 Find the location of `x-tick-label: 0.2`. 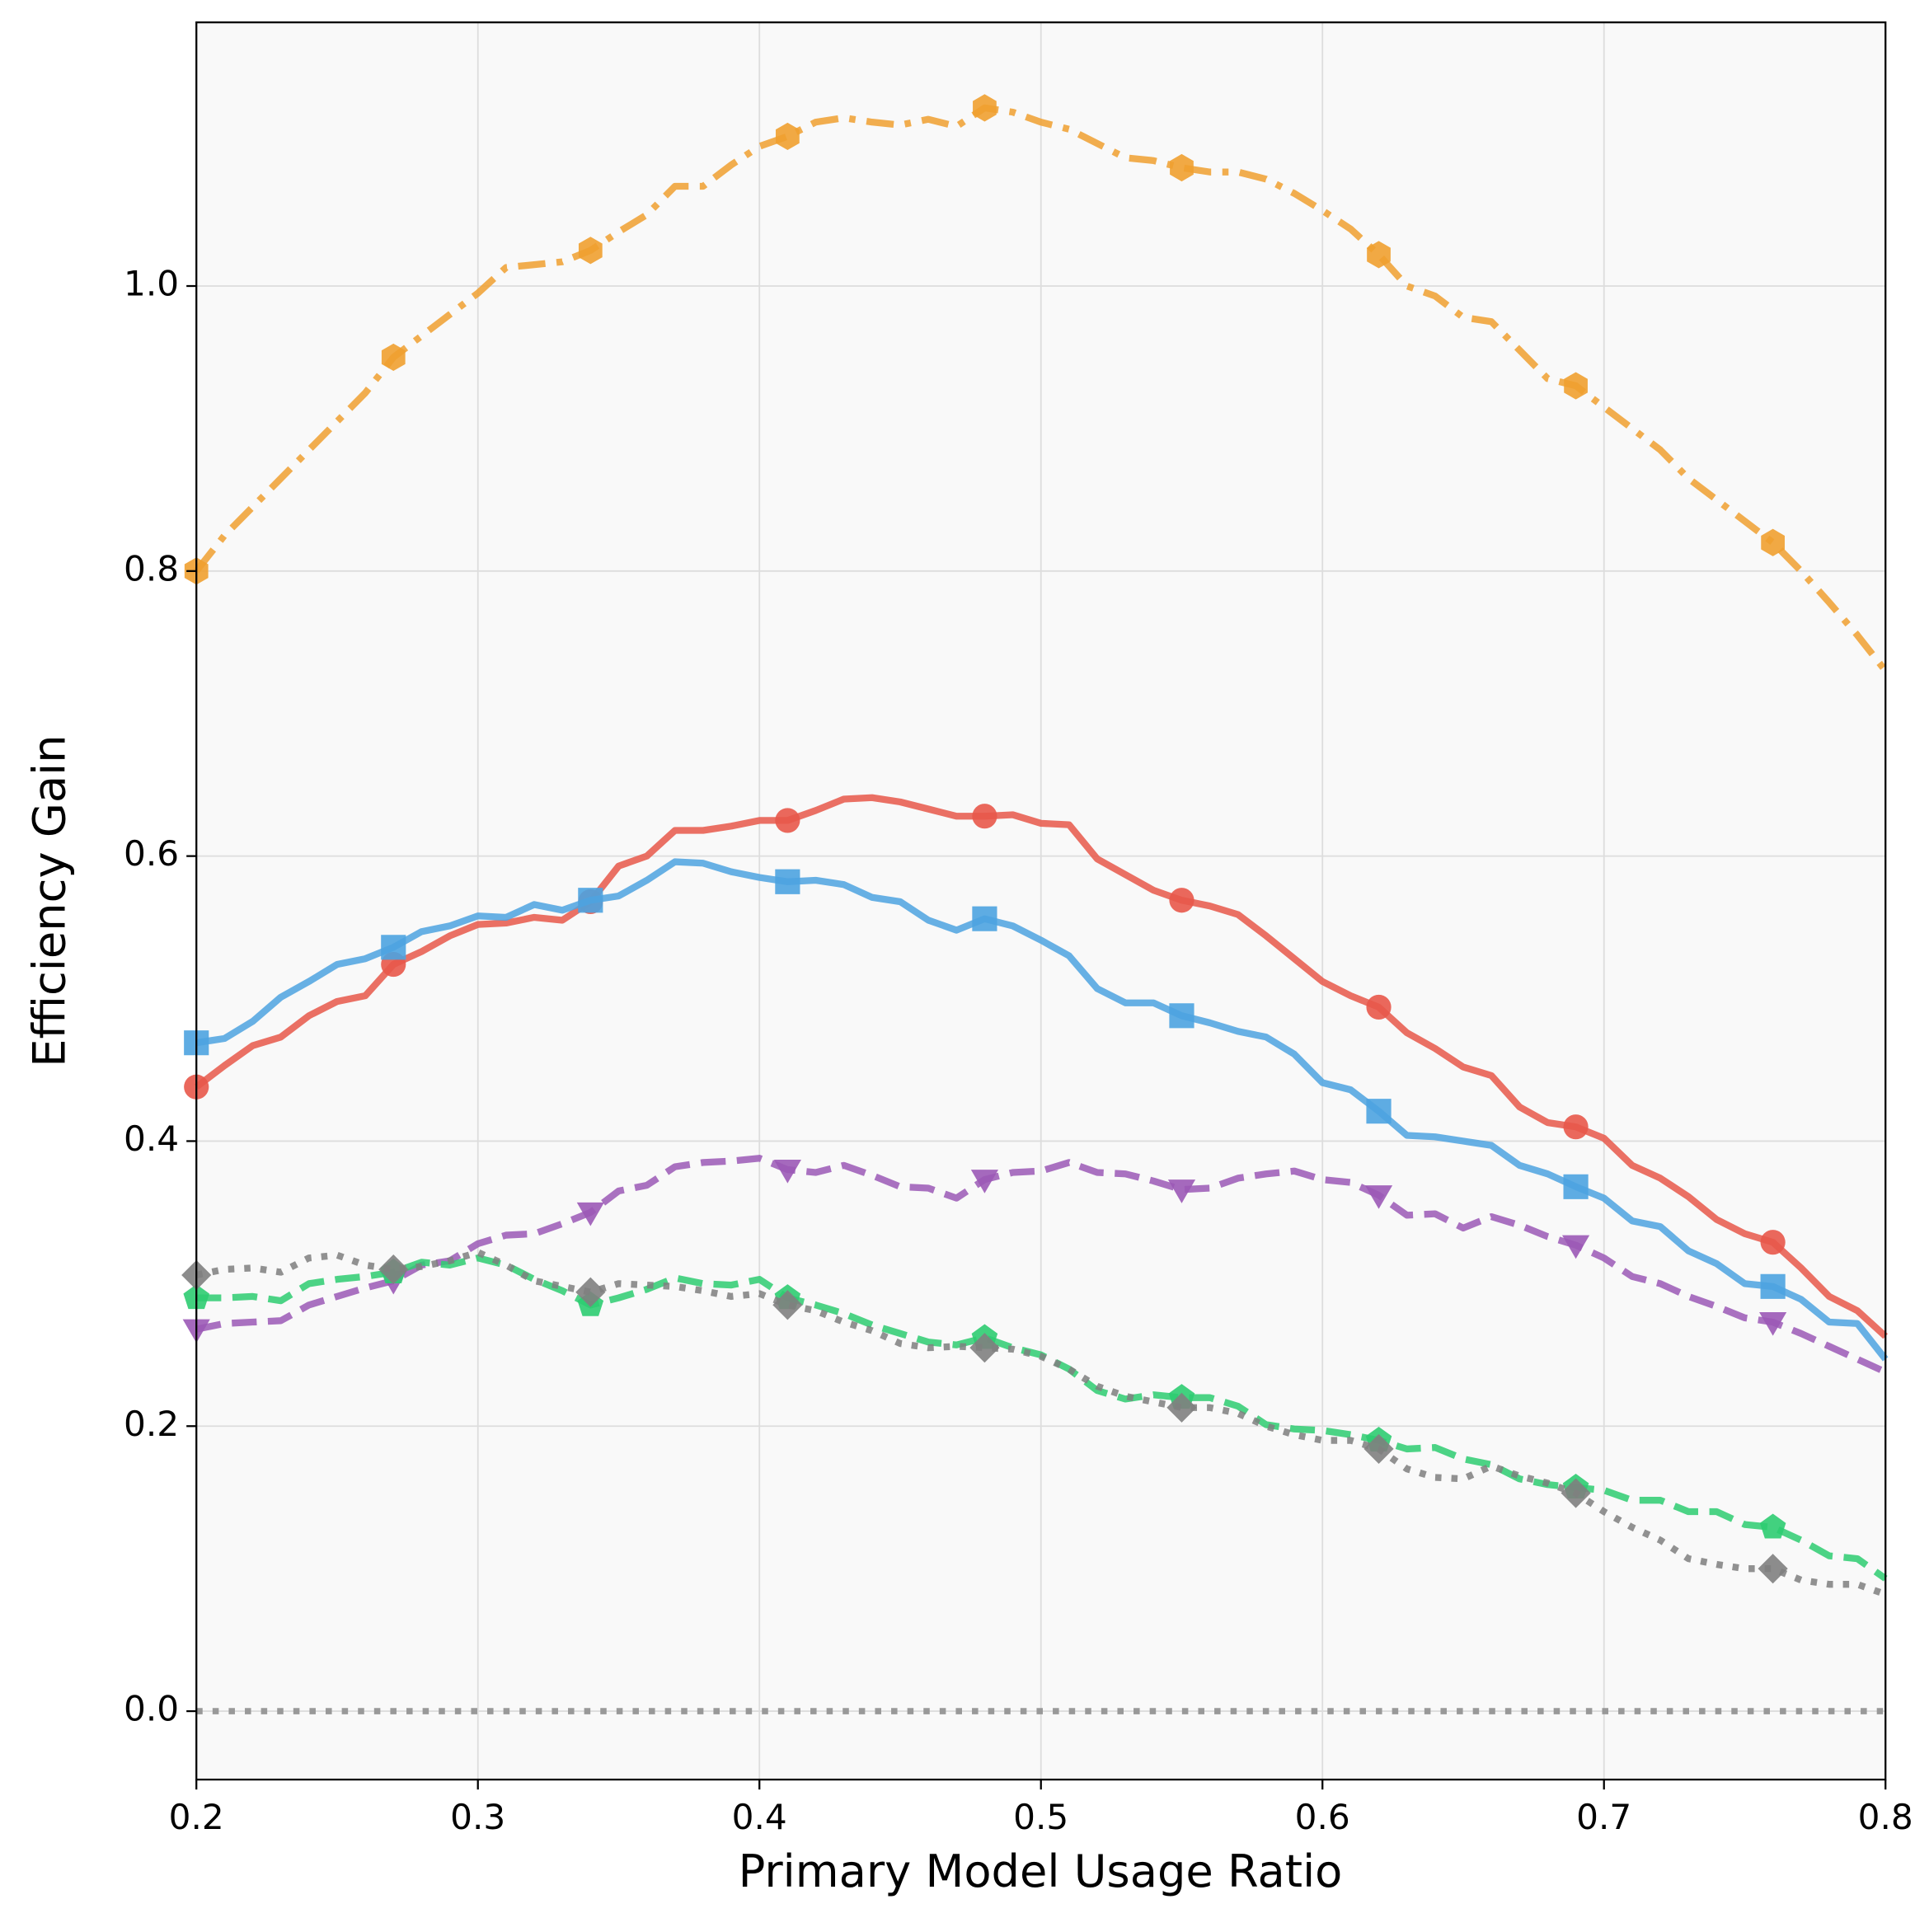

x-tick-label: 0.2 is located at coordinates (196, 1817).